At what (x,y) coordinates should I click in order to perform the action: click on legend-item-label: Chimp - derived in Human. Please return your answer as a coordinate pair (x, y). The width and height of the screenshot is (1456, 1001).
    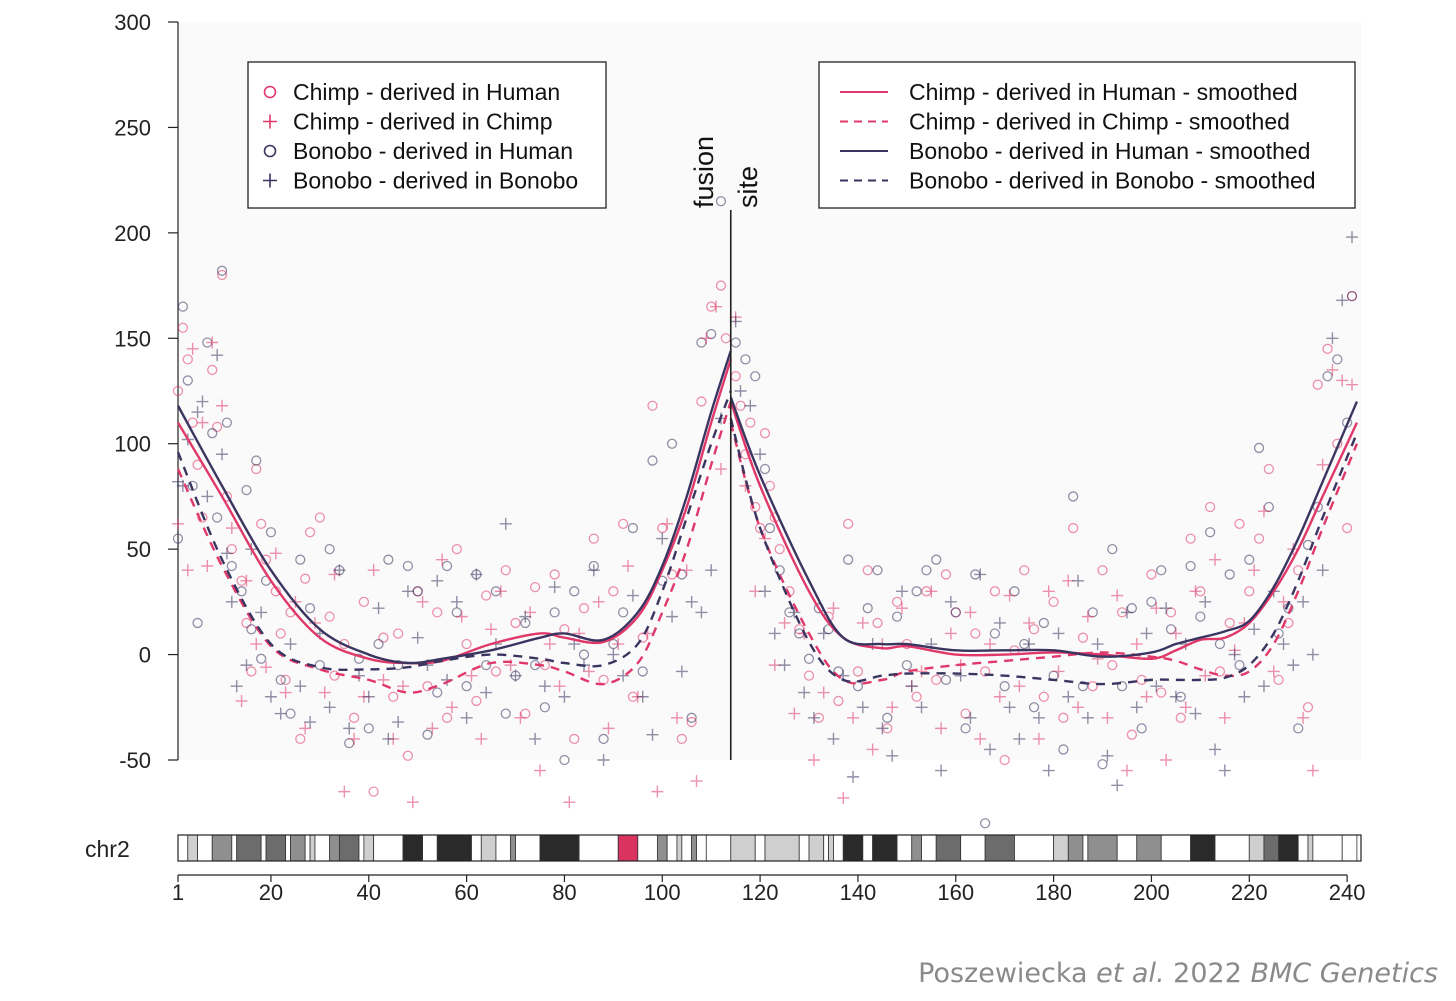
    Looking at the image, I should click on (426, 92).